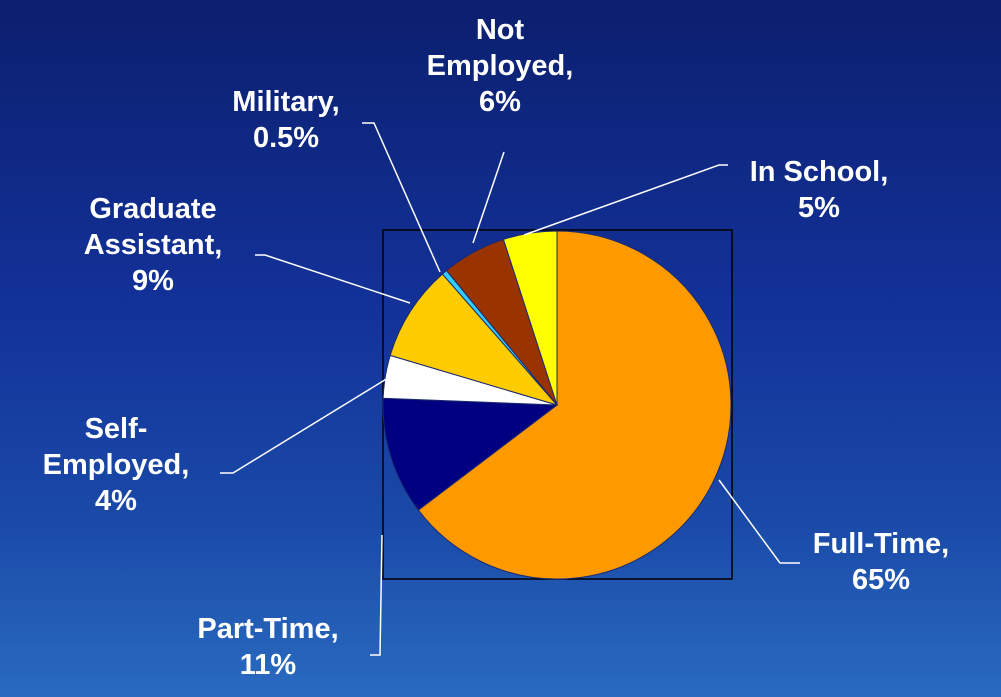 Image resolution: width=1001 pixels, height=697 pixels. What do you see at coordinates (625, 200) in the screenshot?
I see `leader-line-in-school` at bounding box center [625, 200].